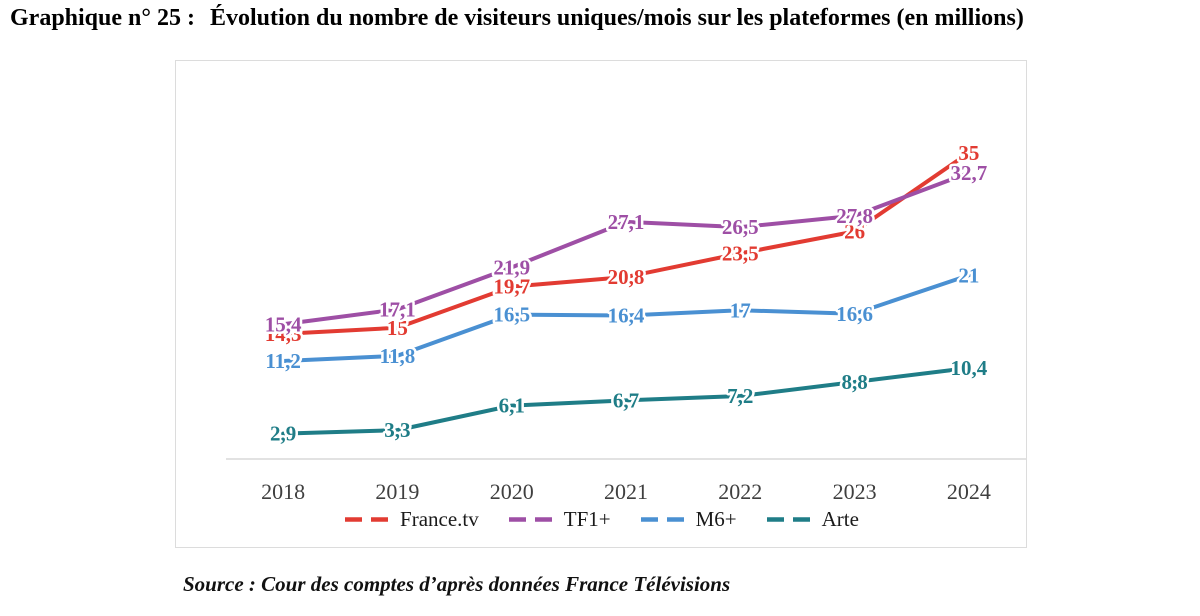 This screenshot has height=616, width=1200. I want to click on legend-label: France.tv, so click(439, 519).